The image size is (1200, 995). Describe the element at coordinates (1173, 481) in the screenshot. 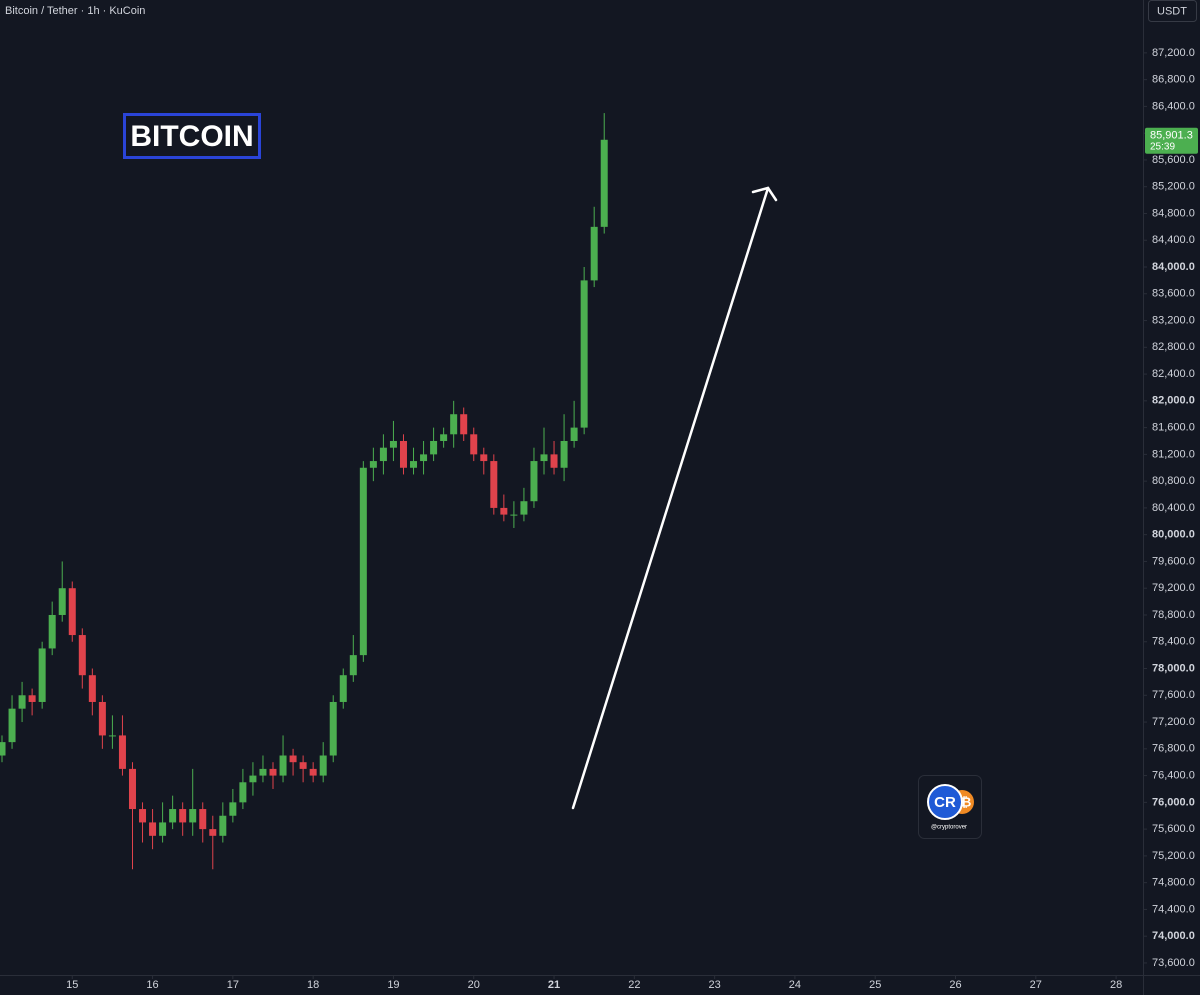

I see `y-tick-label: 80,800.0` at that location.